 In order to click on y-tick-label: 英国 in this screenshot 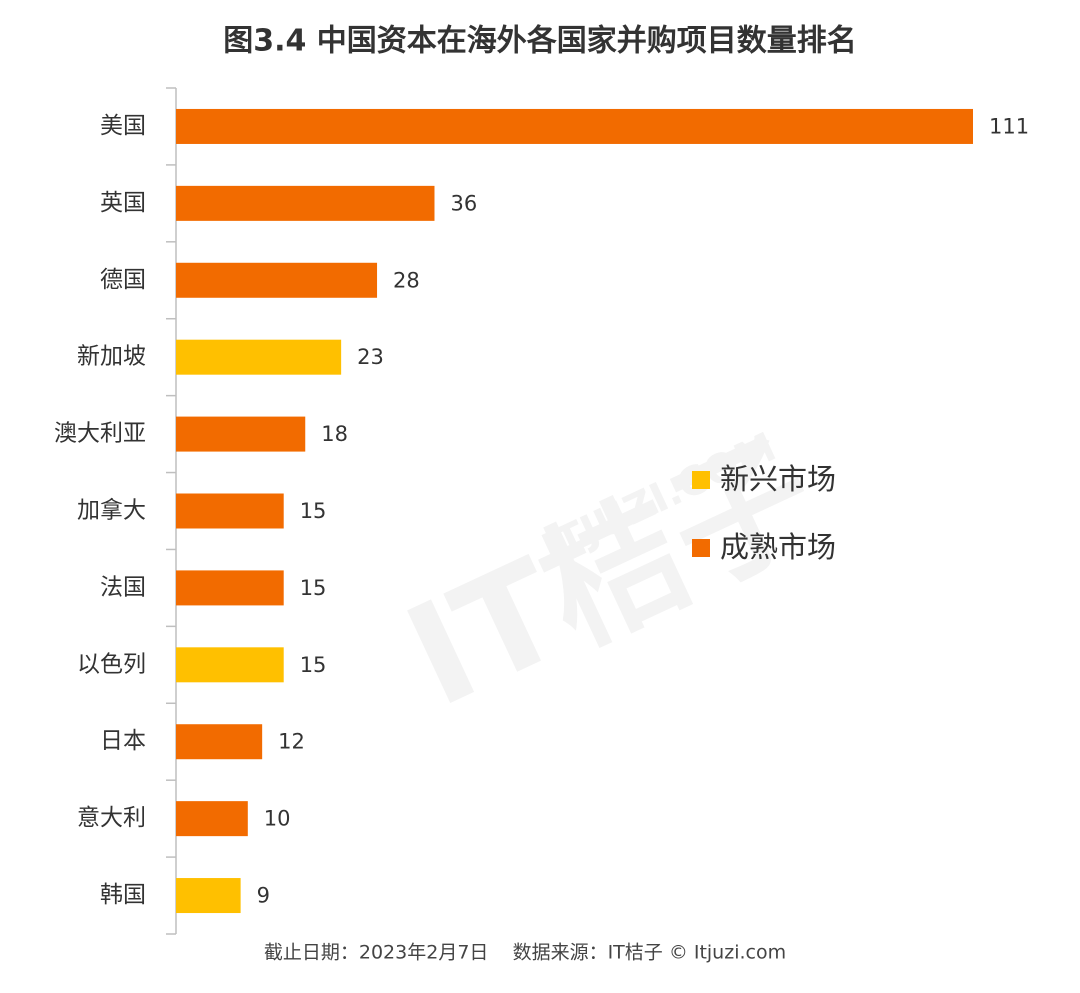, I will do `click(123, 203)`.